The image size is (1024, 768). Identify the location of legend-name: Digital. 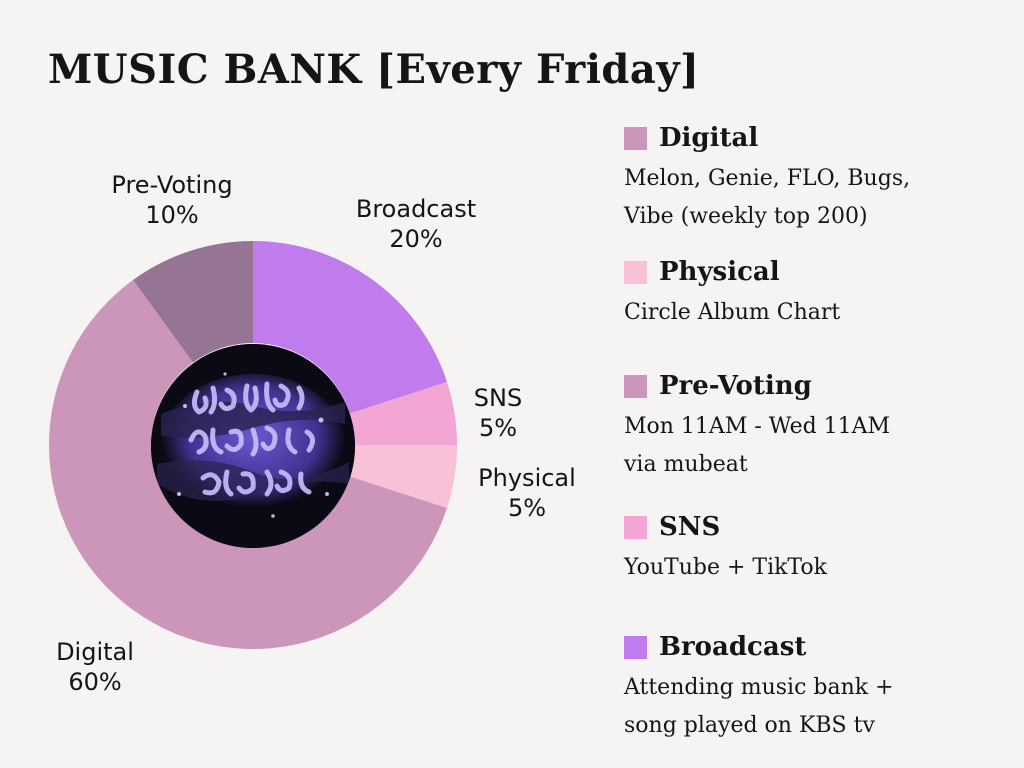
(709, 138).